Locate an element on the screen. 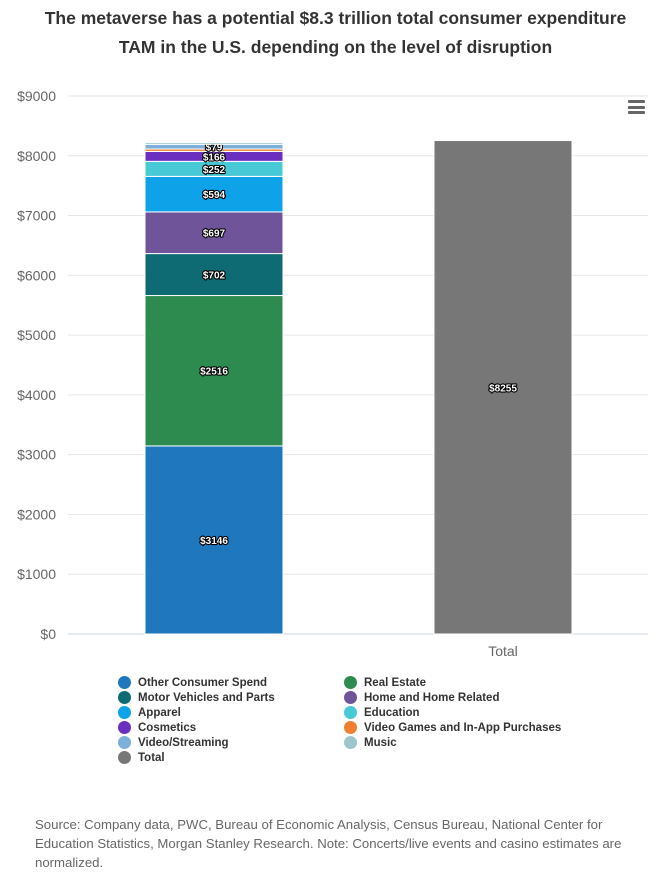 The height and width of the screenshot is (882, 671). data-label-other-consumer-spend: $3146 is located at coordinates (214, 541).